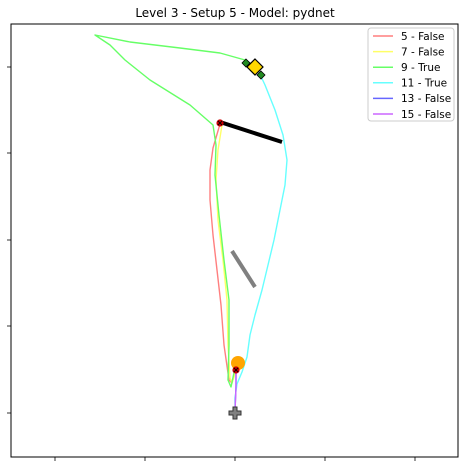 The image size is (465, 469). Describe the element at coordinates (235, 13) in the screenshot. I see `chart-title: Level 3 - Setup 5 - Model: pydnet` at that location.